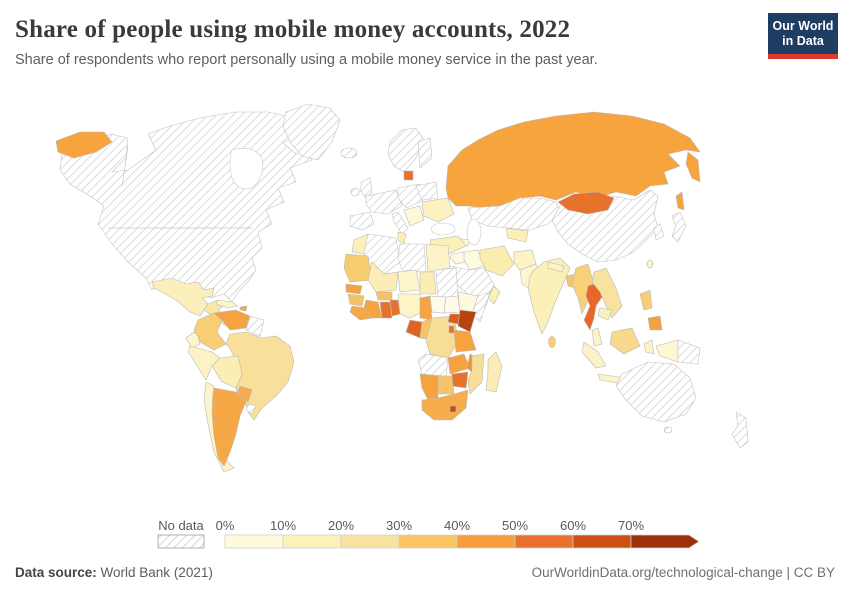 This screenshot has width=850, height=600. Describe the element at coordinates (607, 293) in the screenshot. I see `region-laos-vietnam` at that location.